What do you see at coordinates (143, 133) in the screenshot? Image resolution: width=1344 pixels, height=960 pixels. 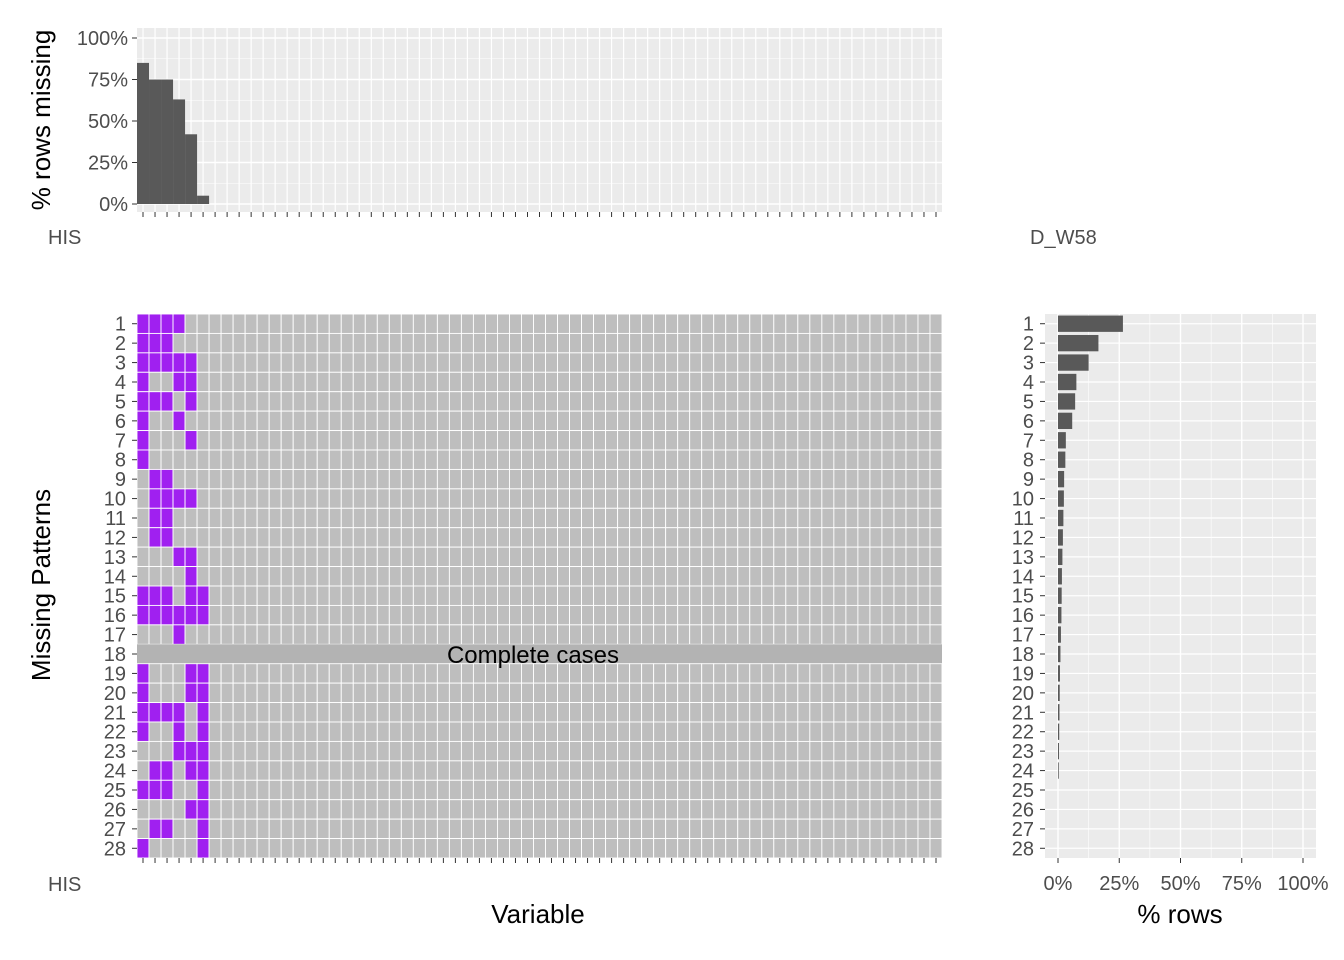 I see `top-missing-bar` at bounding box center [143, 133].